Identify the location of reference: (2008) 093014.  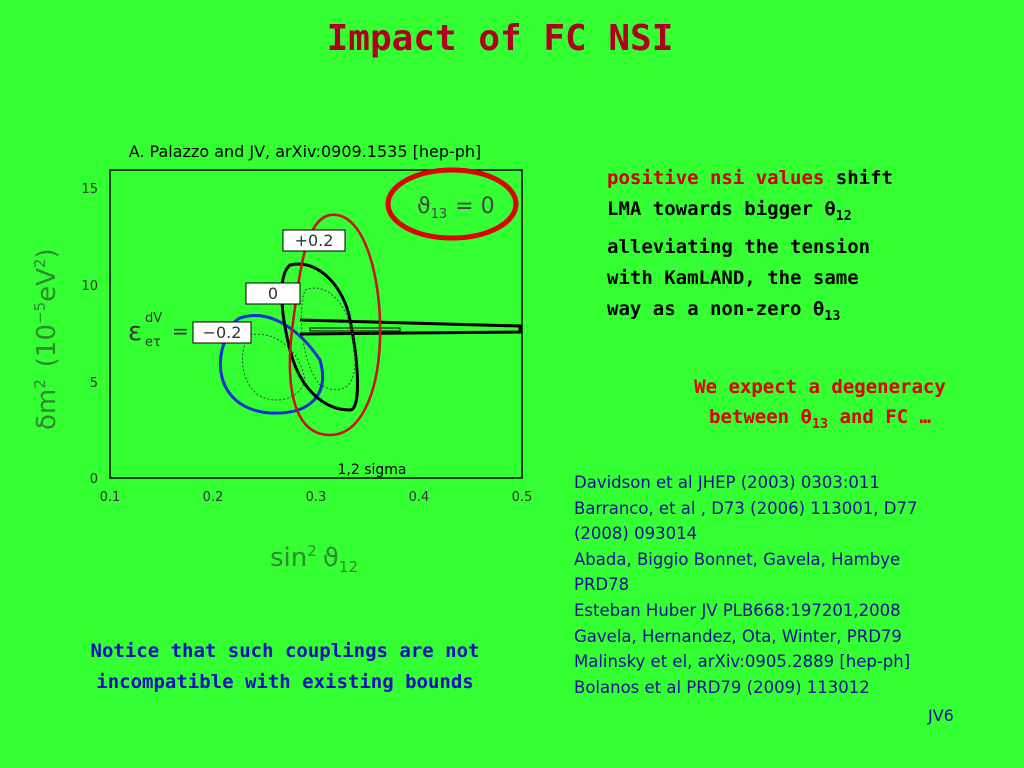
(636, 534).